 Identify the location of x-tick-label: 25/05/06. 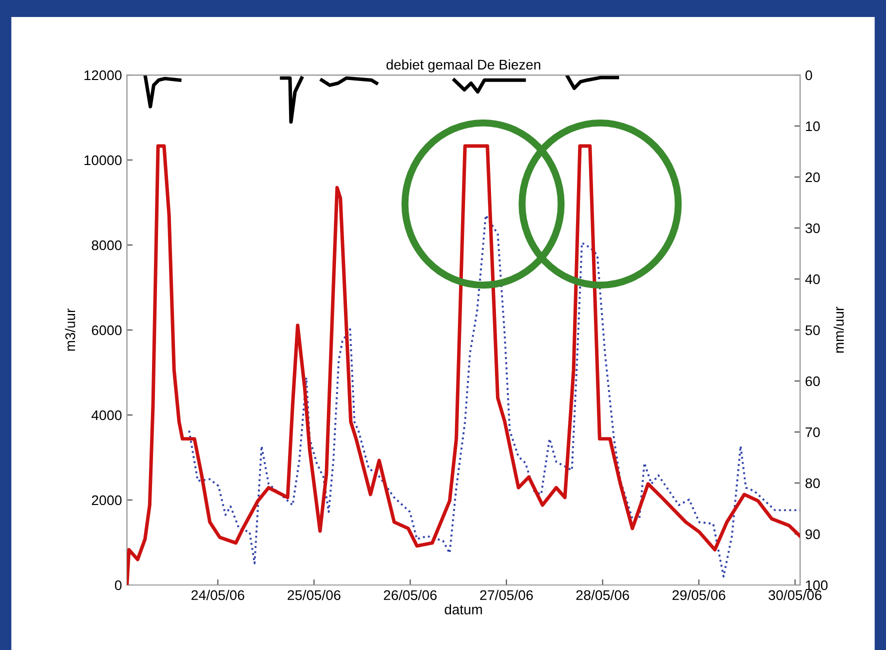
(314, 595).